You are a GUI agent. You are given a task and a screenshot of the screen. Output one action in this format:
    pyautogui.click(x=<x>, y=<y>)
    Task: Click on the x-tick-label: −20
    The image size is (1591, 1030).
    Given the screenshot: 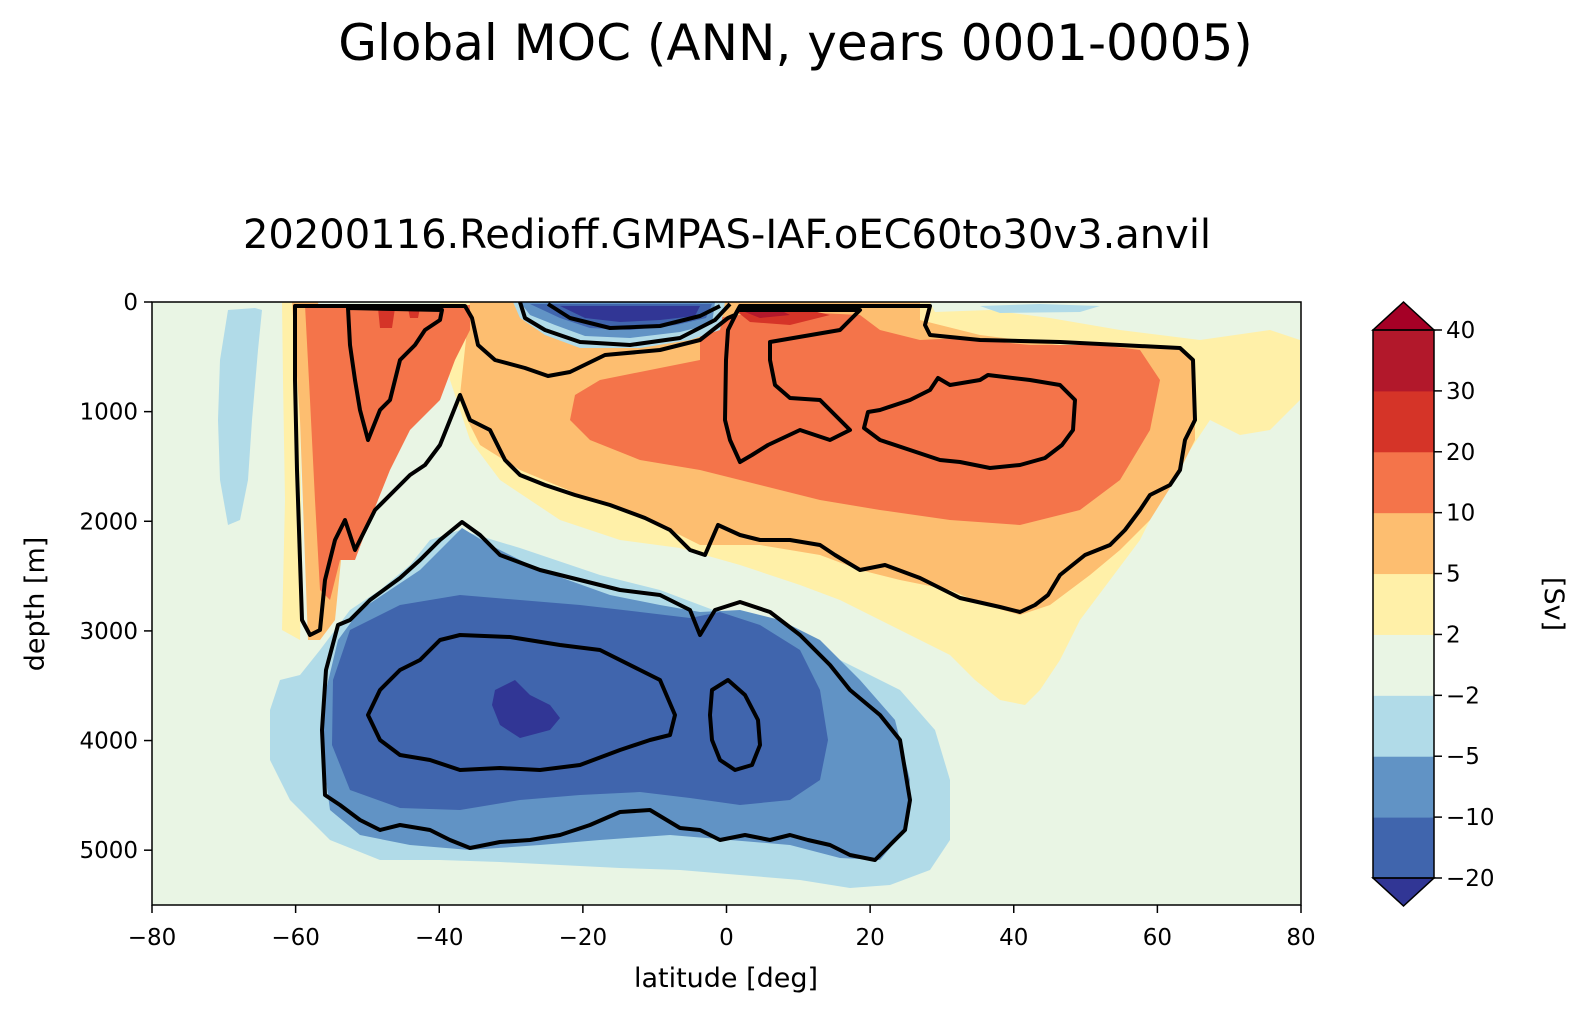 What is the action you would take?
    pyautogui.click(x=583, y=938)
    